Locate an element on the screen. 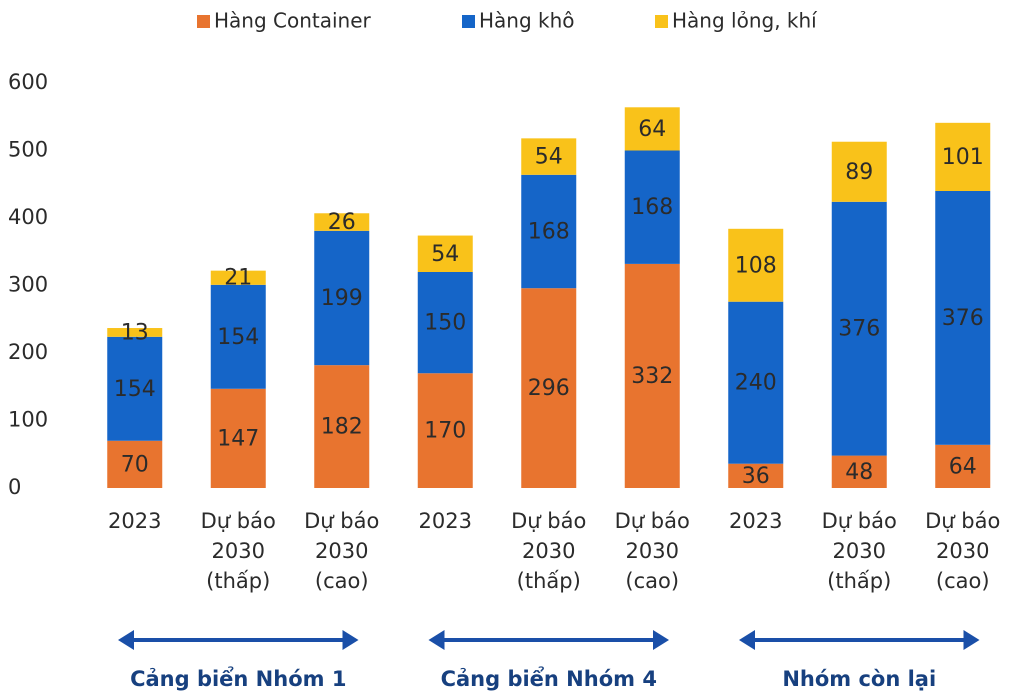 This screenshot has height=693, width=1014. y-tick-label: 400 is located at coordinates (28, 217).